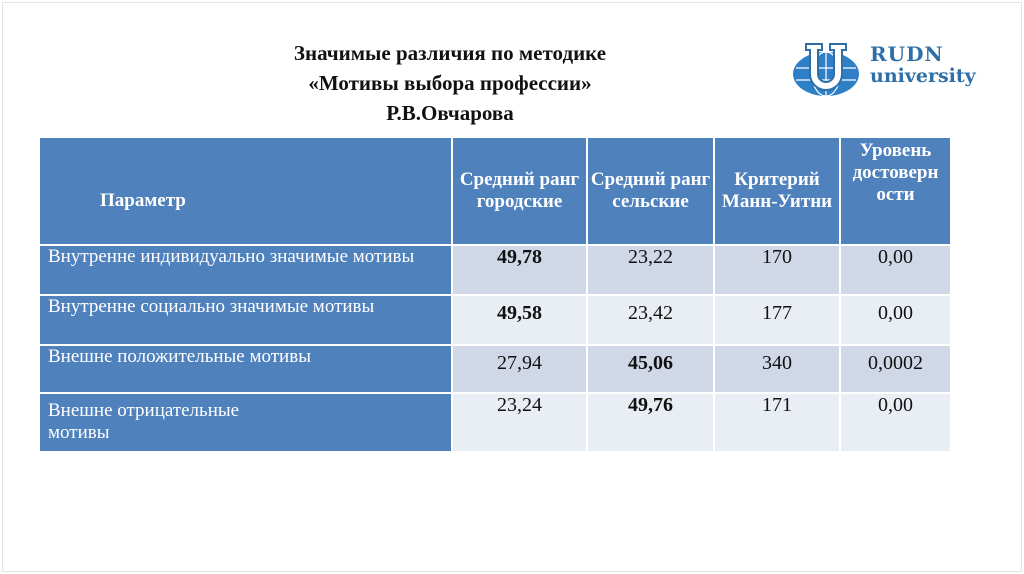  I want to click on header-significance: Уровень достоверн ости, so click(895, 191).